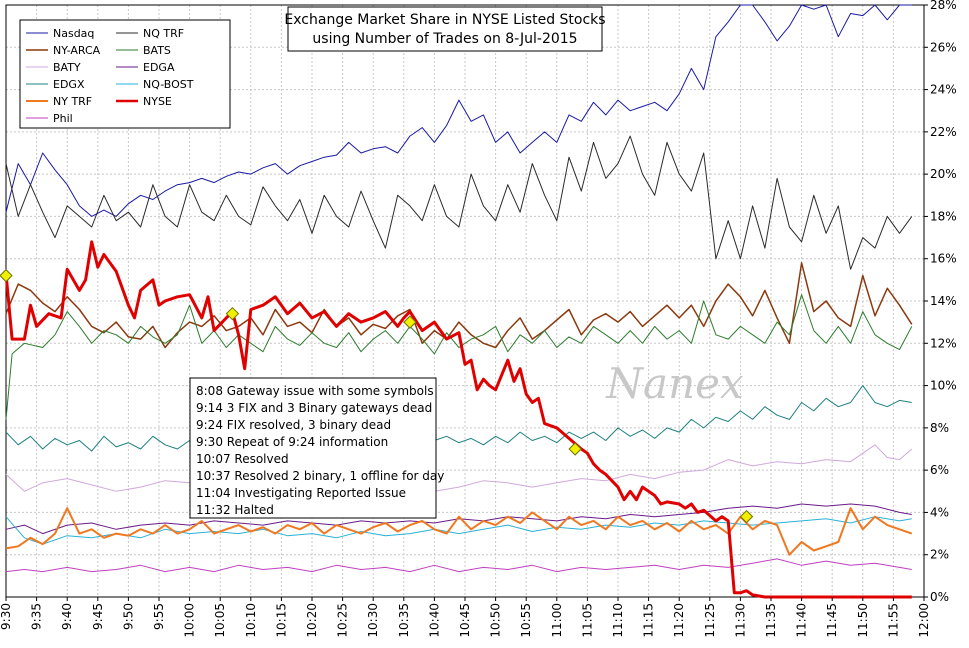  Describe the element at coordinates (939, 597) in the screenshot. I see `y-tick-label: 0%` at that location.